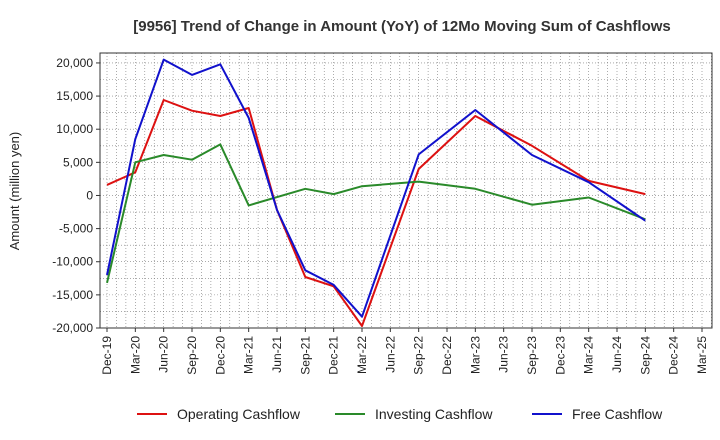 The height and width of the screenshot is (440, 720). I want to click on y-tick-label: -15,000, so click(72, 295).